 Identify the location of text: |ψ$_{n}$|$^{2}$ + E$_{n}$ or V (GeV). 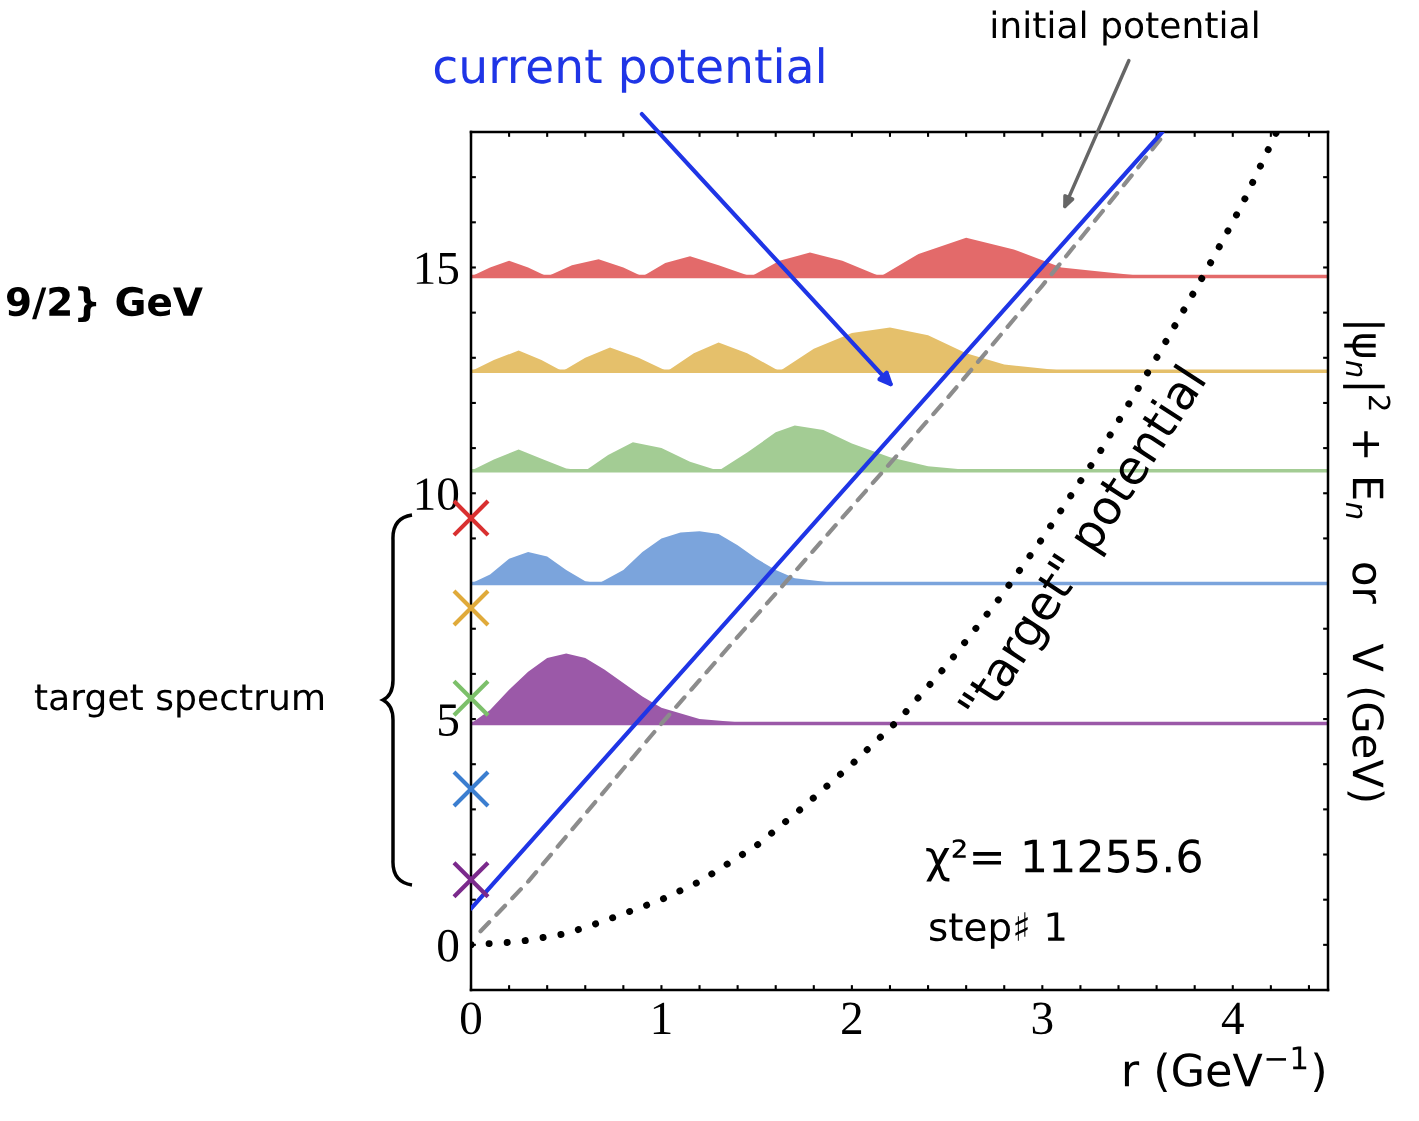
(1367, 562).